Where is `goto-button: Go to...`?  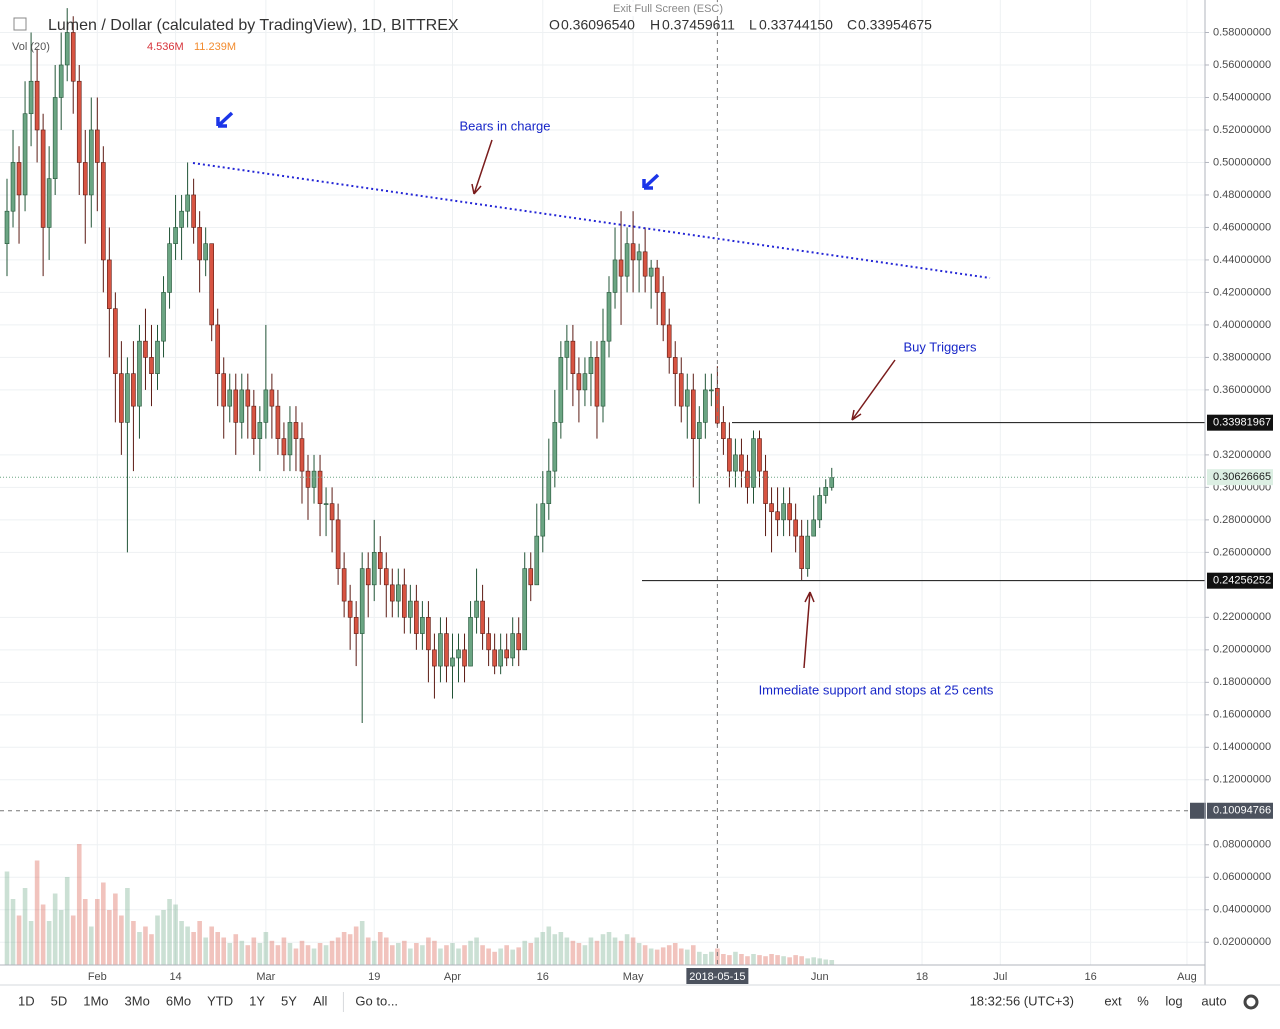 goto-button: Go to... is located at coordinates (376, 1000).